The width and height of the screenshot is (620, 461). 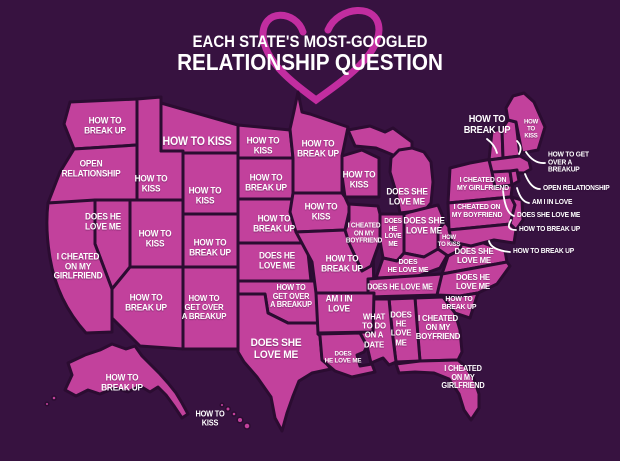 I want to click on state-shape-rhode-island, so click(x=514, y=177).